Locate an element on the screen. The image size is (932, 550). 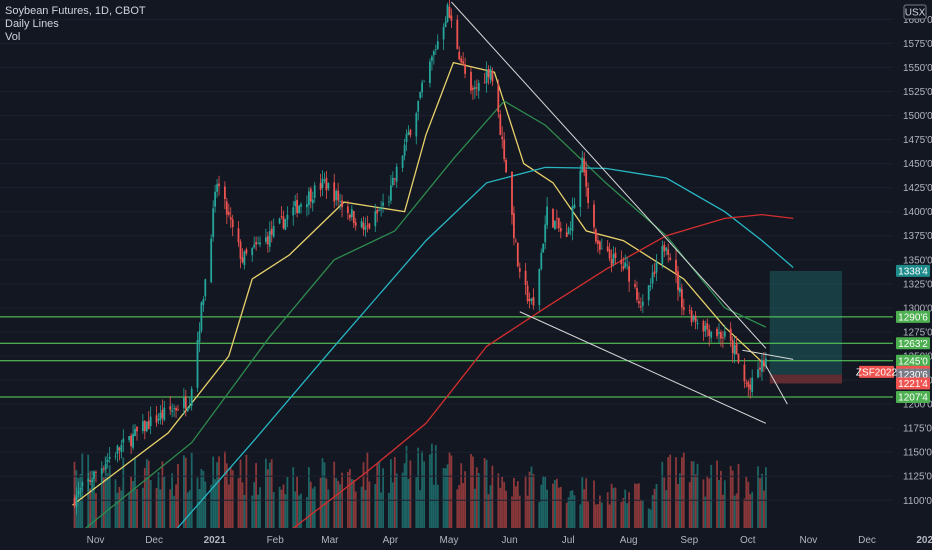
price-axis-tag: 1290'6 is located at coordinates (913, 317).